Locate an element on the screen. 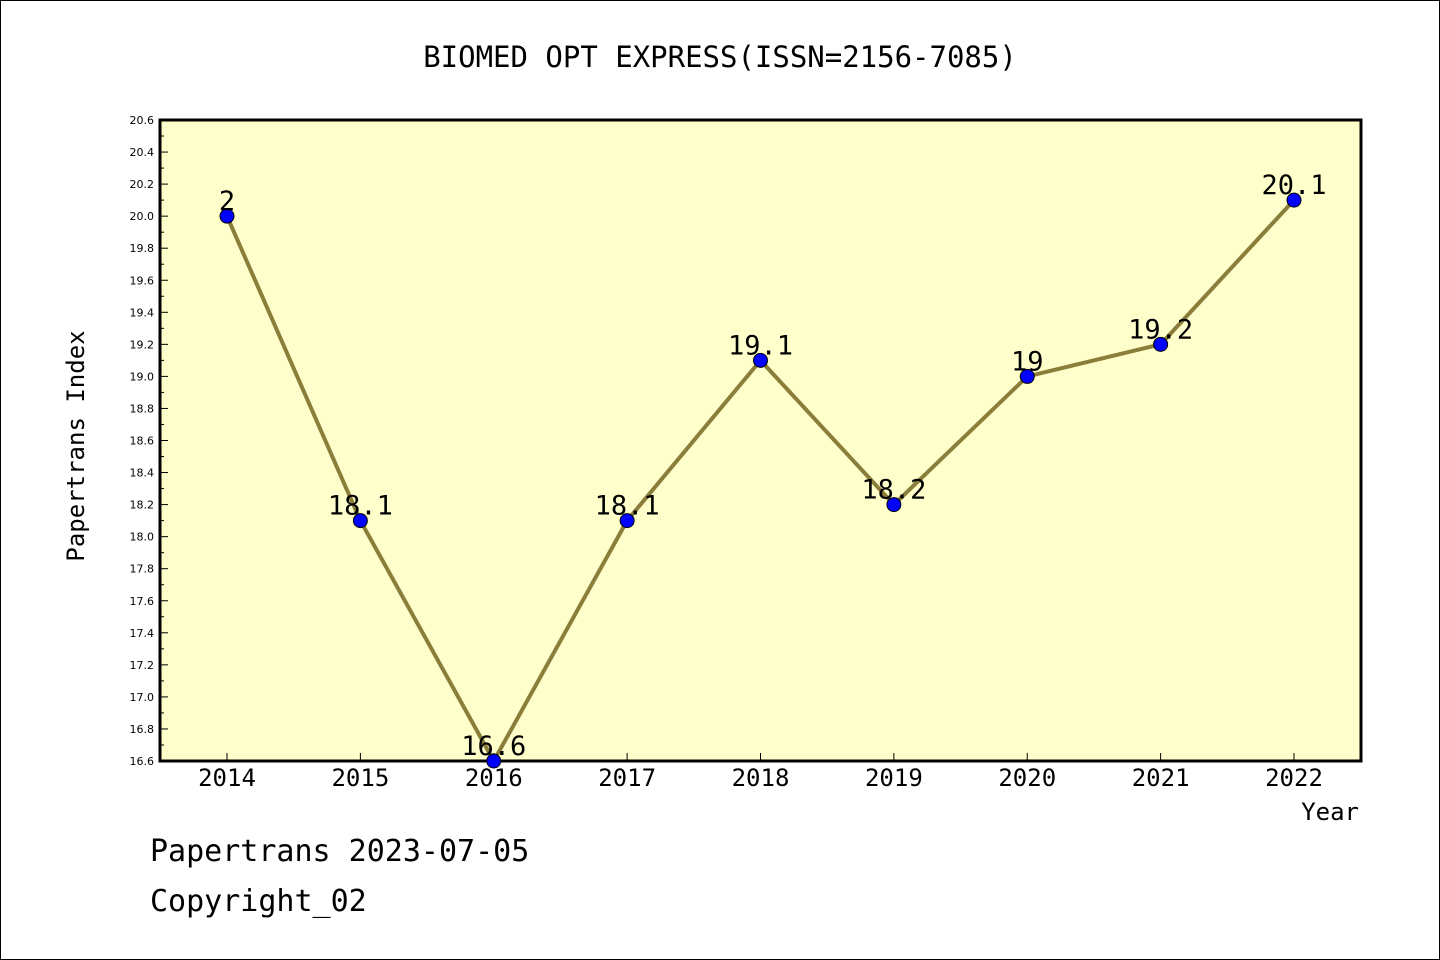  data-label: 2 is located at coordinates (227, 201).